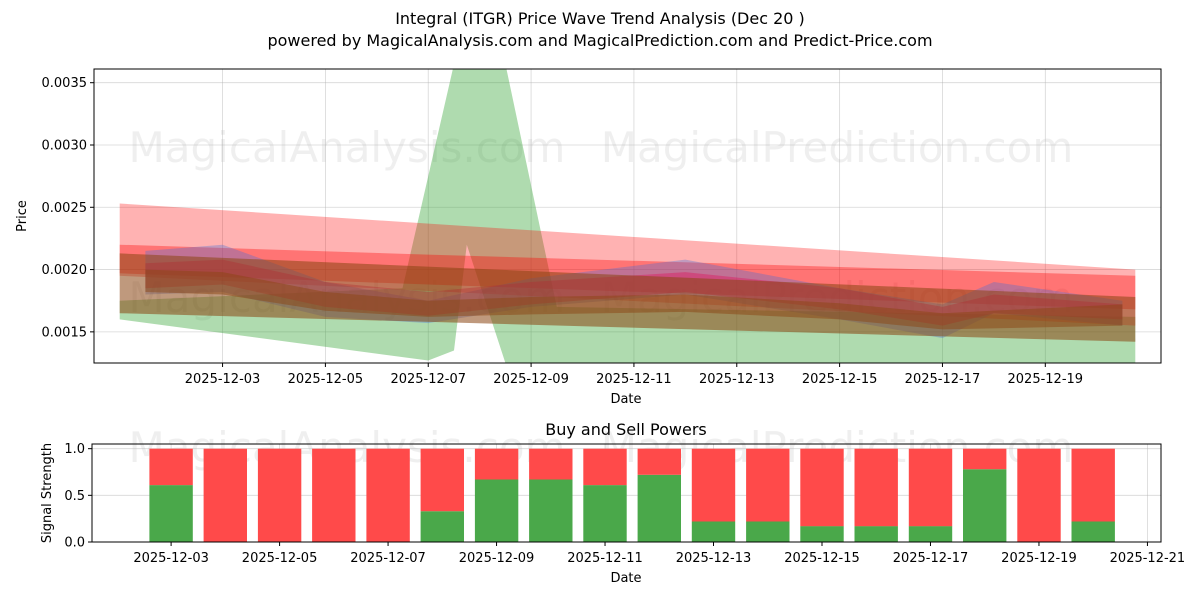 This screenshot has width=1200, height=600. I want to click on price-x-axis-label: Date, so click(625, 399).